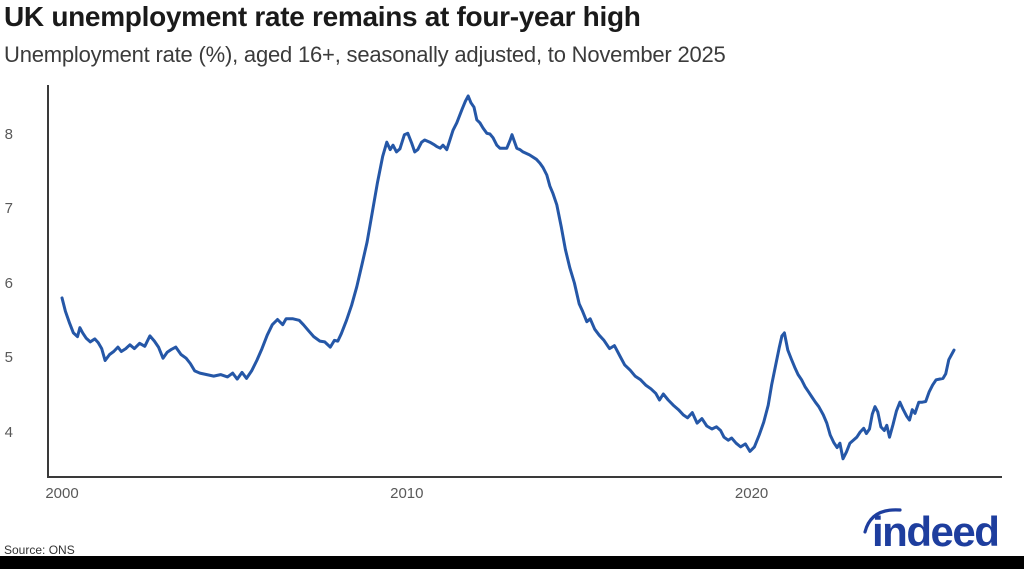  I want to click on x-tick-label-2020: 2020, so click(751, 493).